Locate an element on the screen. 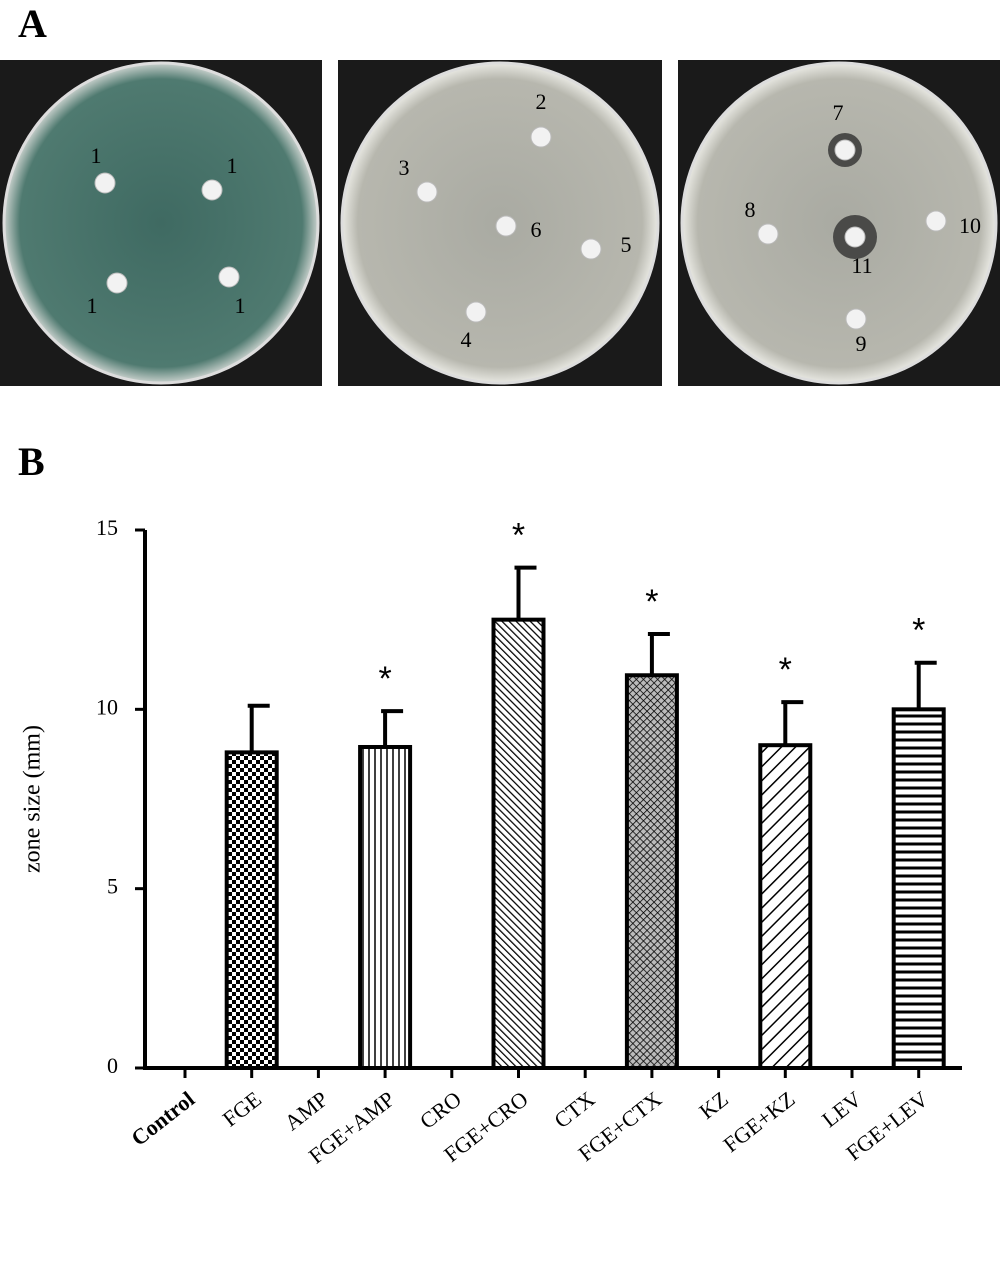 This screenshot has width=1000, height=1272. disk-label: 3 is located at coordinates (404, 167).